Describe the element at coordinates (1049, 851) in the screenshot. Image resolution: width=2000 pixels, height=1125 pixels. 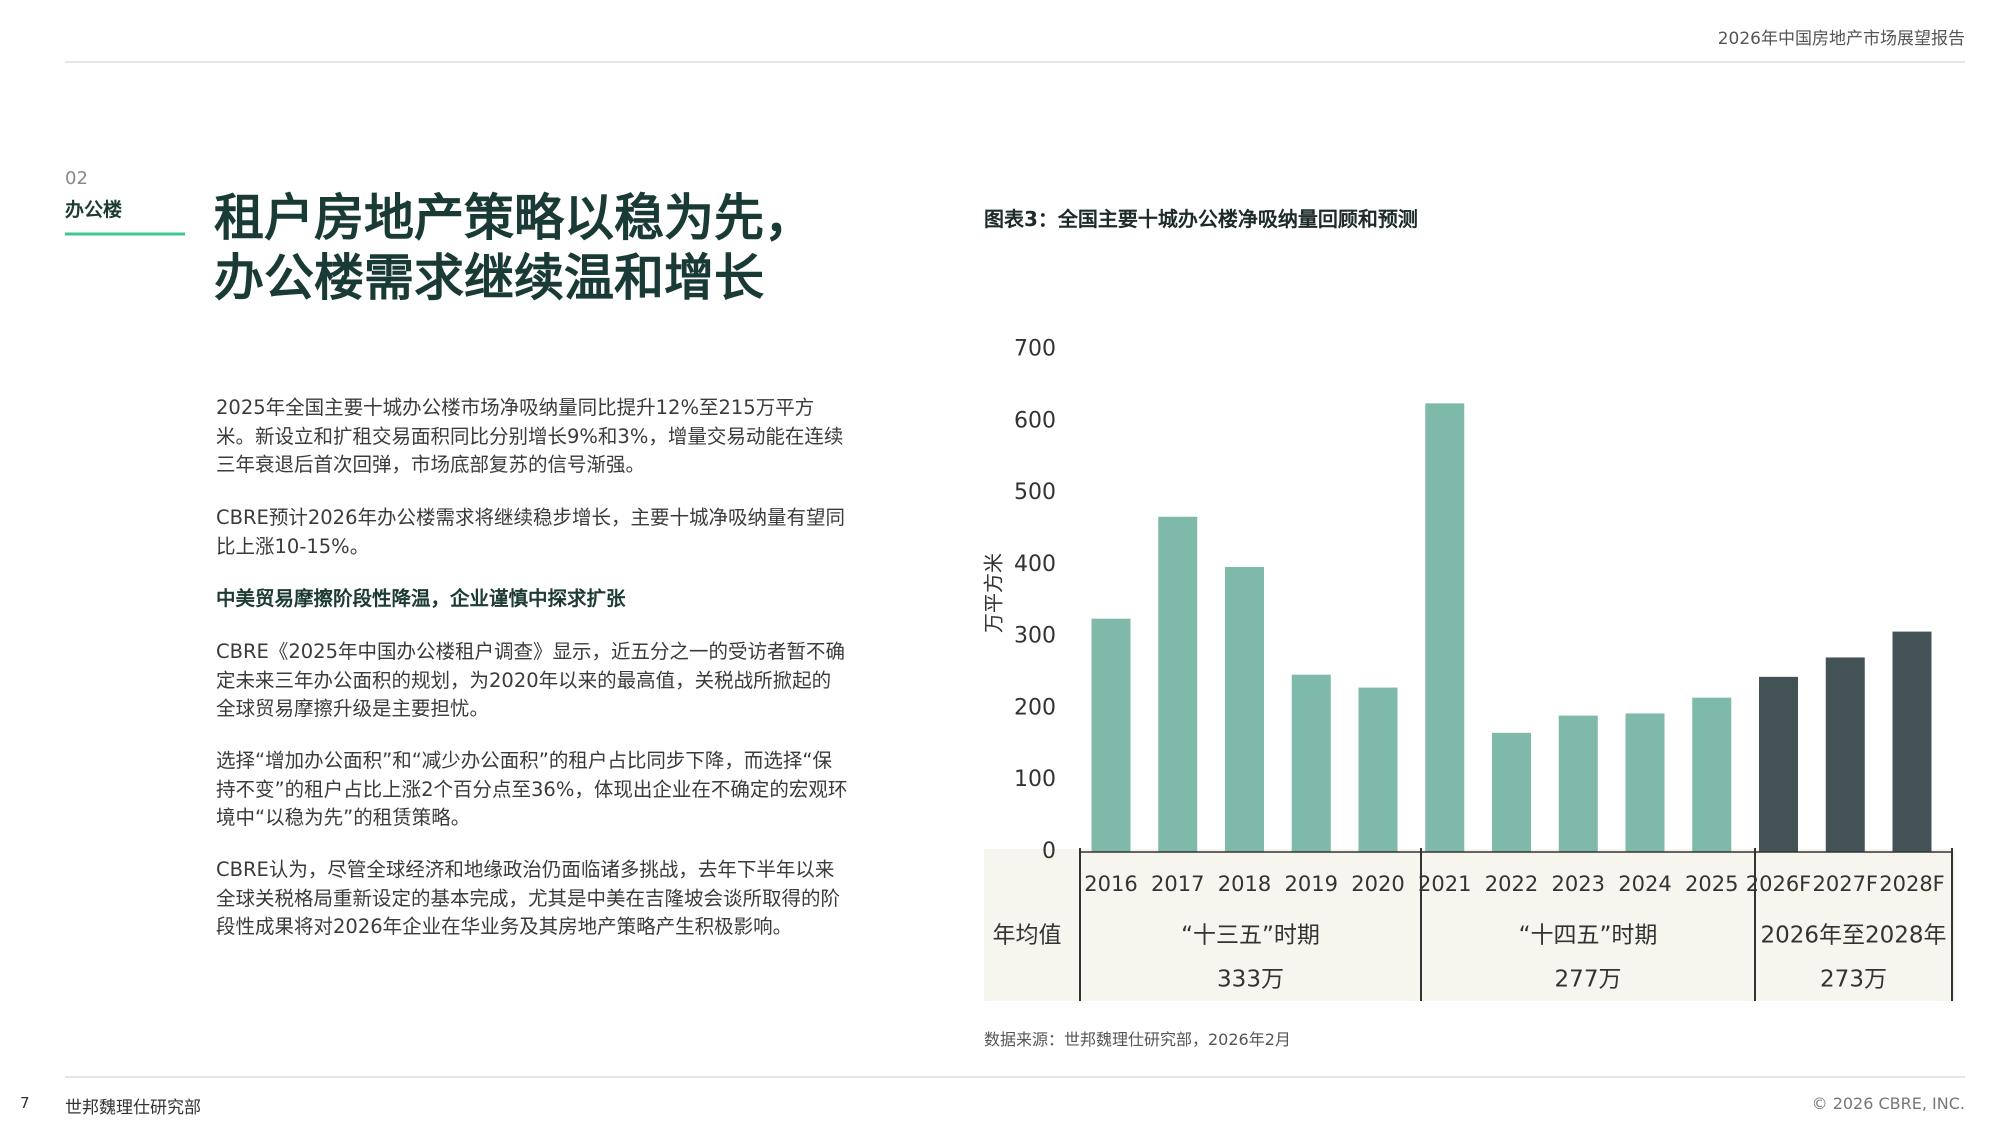
I see `y-tick-label: 0` at that location.